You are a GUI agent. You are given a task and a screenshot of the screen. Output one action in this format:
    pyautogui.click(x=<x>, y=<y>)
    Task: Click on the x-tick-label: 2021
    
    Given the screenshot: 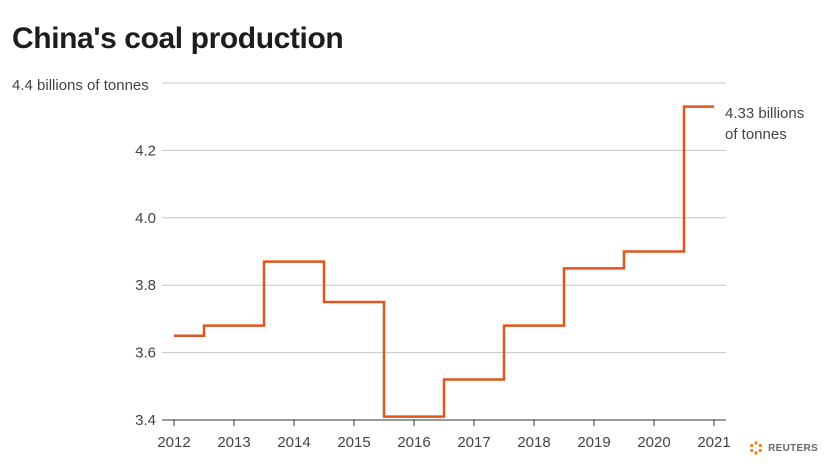 What is the action you would take?
    pyautogui.click(x=713, y=442)
    